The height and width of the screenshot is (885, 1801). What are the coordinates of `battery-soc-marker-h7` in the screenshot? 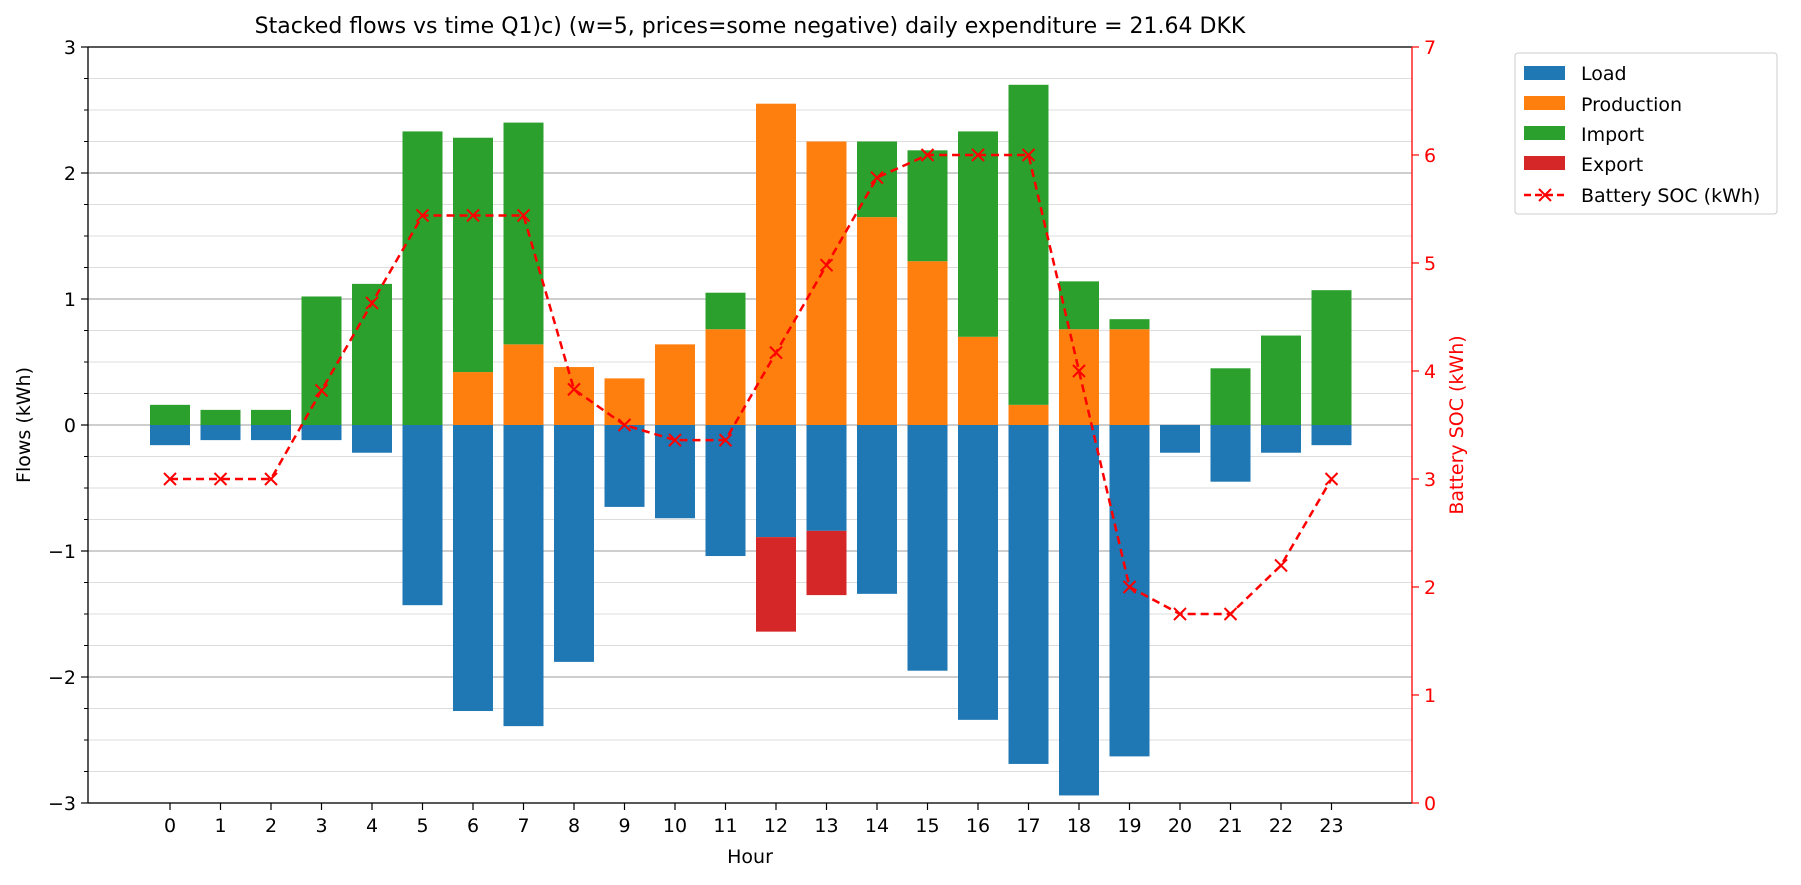 It's located at (523, 215).